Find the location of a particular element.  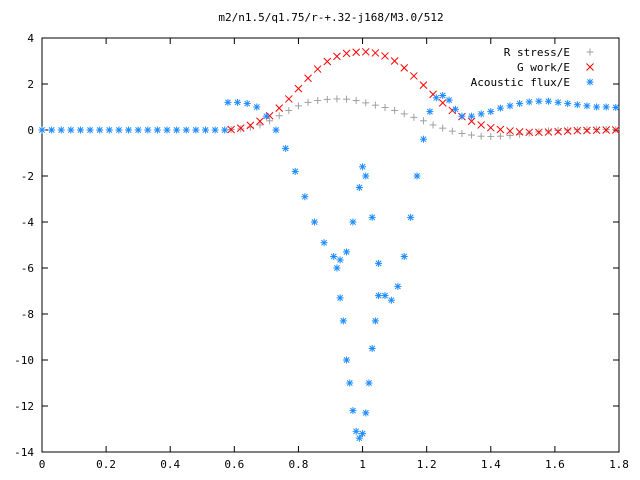

x-tick-label: 0 is located at coordinates (42, 464).